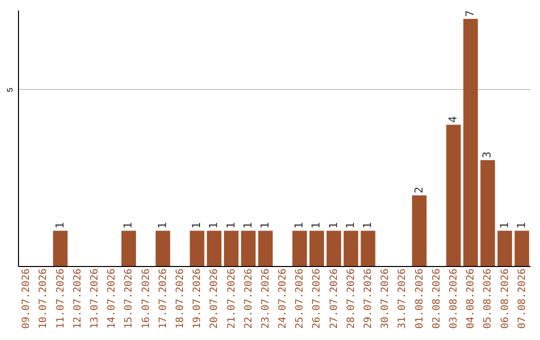 Image resolution: width=540 pixels, height=340 pixels. What do you see at coordinates (180, 298) in the screenshot?
I see `x-tick-label: 18.07.2026` at bounding box center [180, 298].